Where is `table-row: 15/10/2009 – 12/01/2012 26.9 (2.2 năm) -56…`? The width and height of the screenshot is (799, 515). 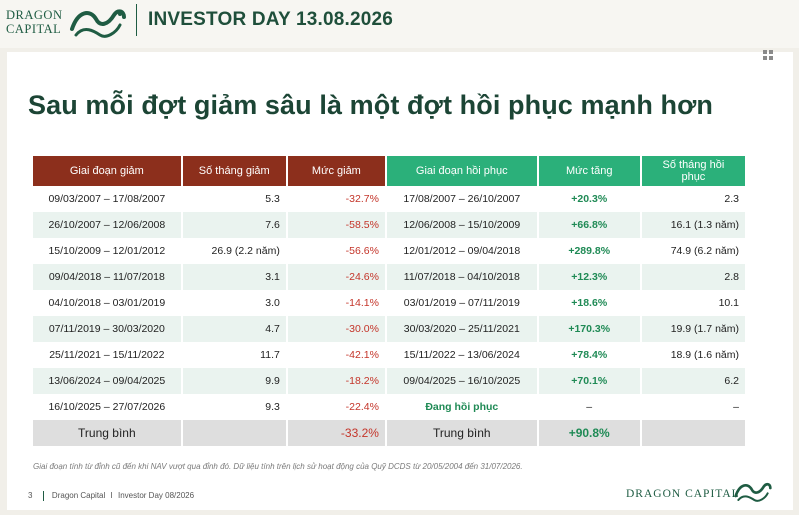 table-row: 15/10/2009 – 12/01/2012 26.9 (2.2 năm) -56… is located at coordinates (389, 251).